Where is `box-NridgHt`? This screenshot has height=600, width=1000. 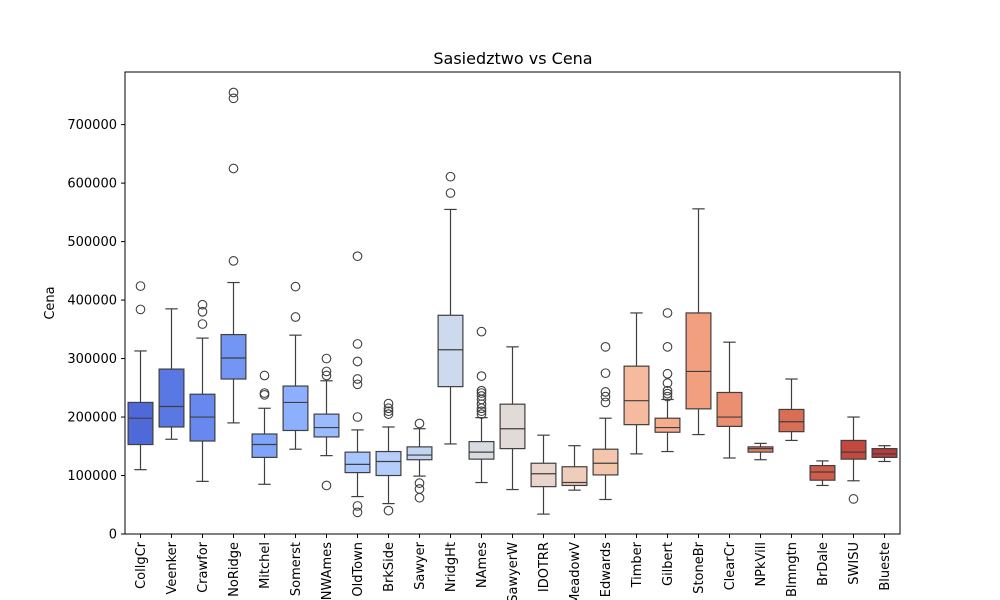
box-NridgHt is located at coordinates (450, 351).